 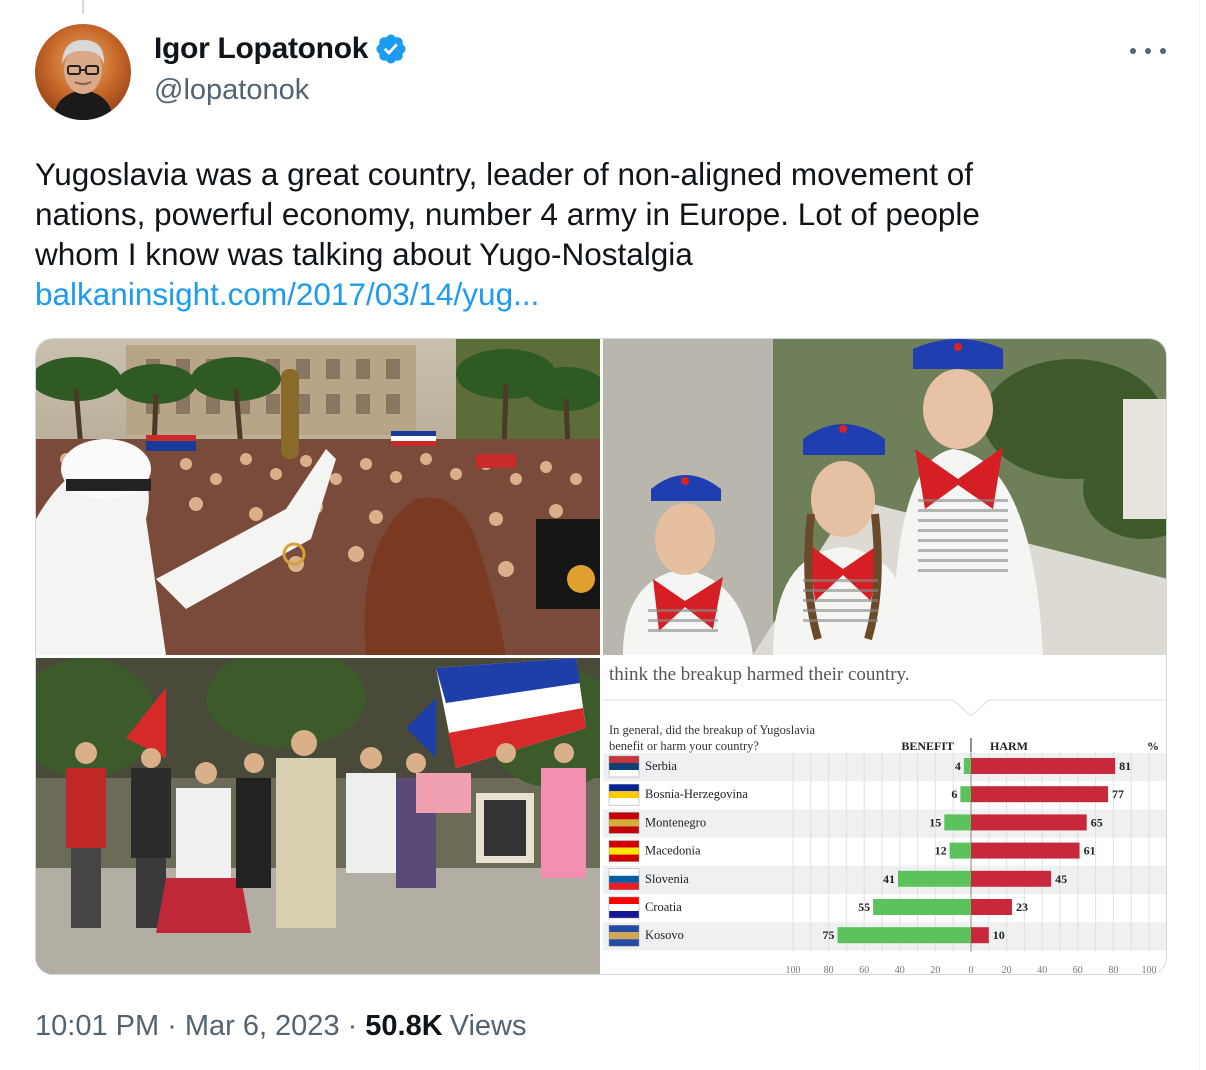 I want to click on chart-category-label: Serbia, so click(x=661, y=766).